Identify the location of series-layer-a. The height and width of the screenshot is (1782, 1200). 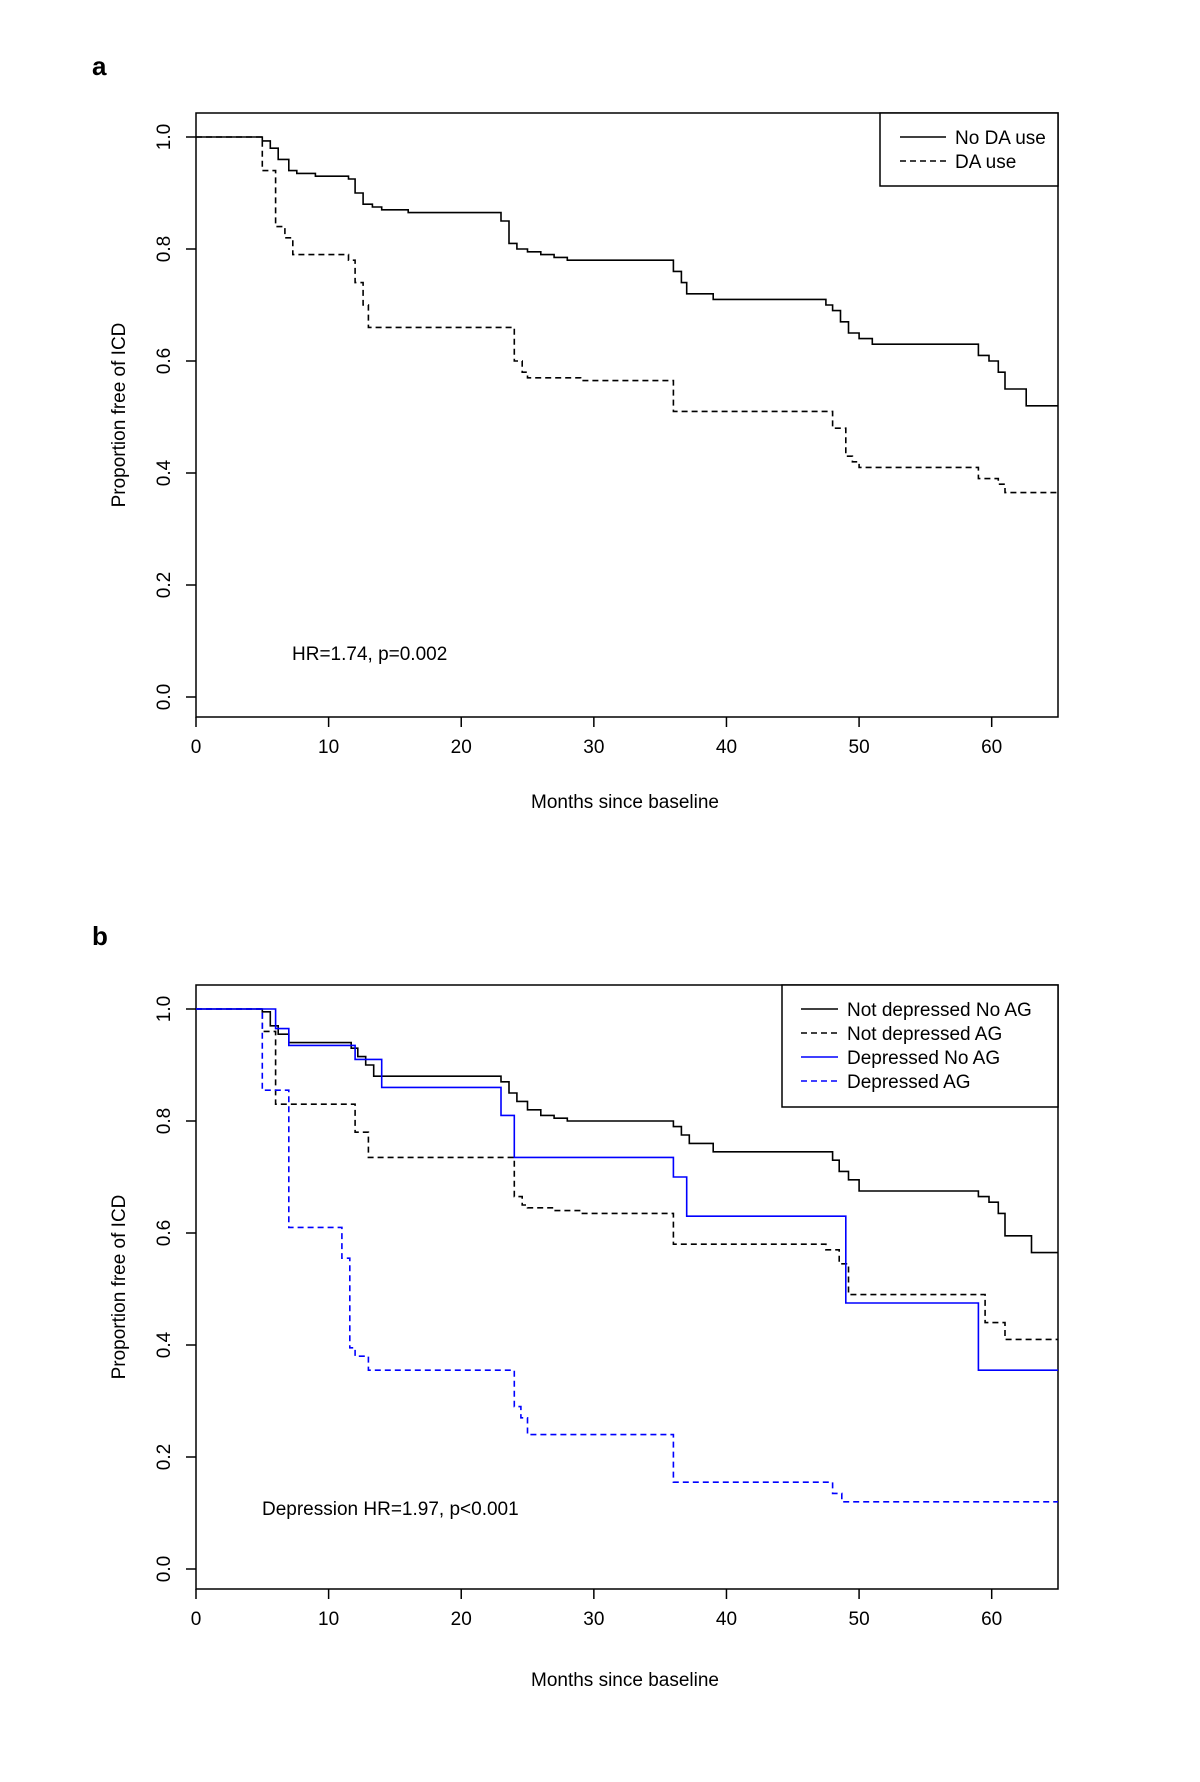
(627, 315).